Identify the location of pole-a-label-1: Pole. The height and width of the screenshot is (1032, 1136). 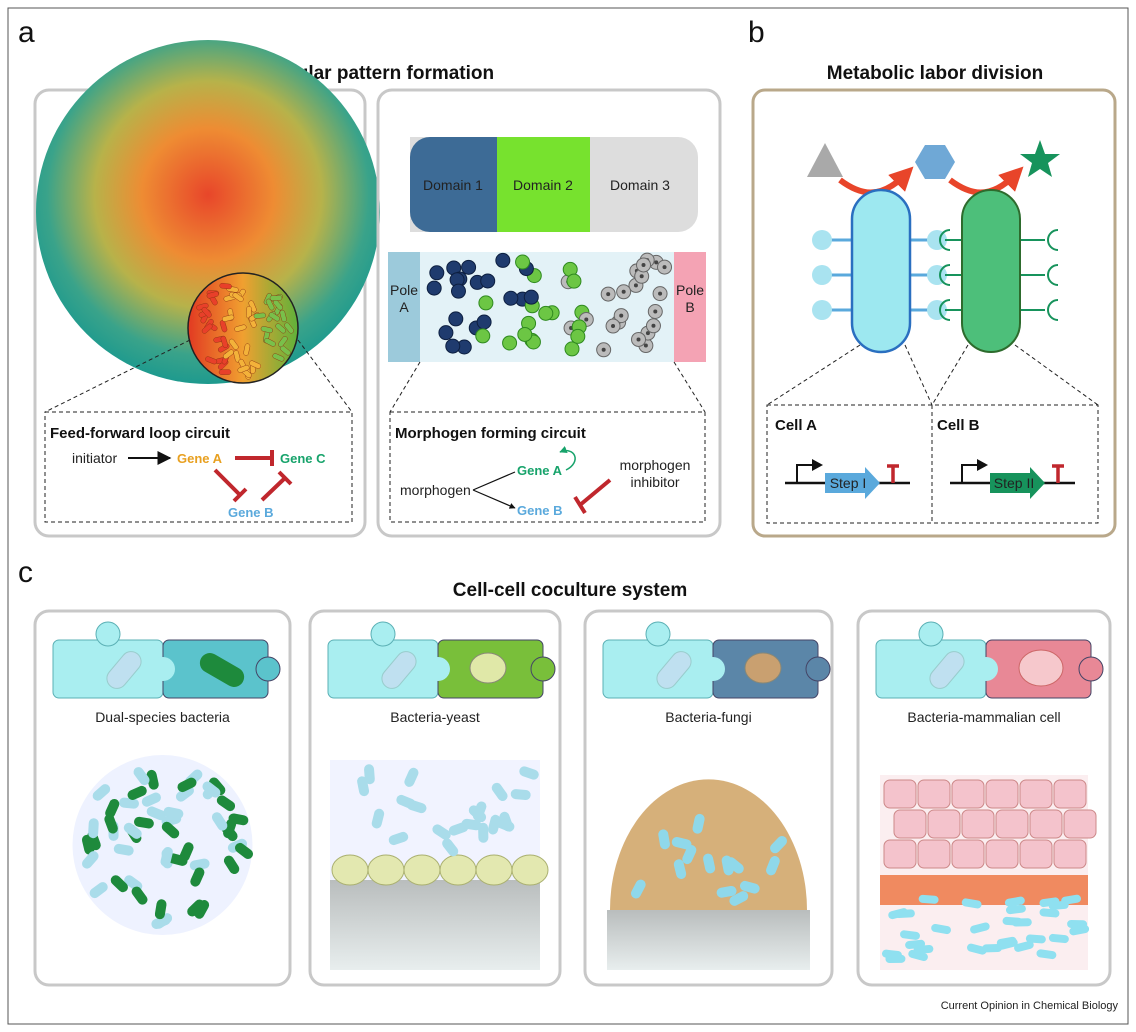
(404, 290).